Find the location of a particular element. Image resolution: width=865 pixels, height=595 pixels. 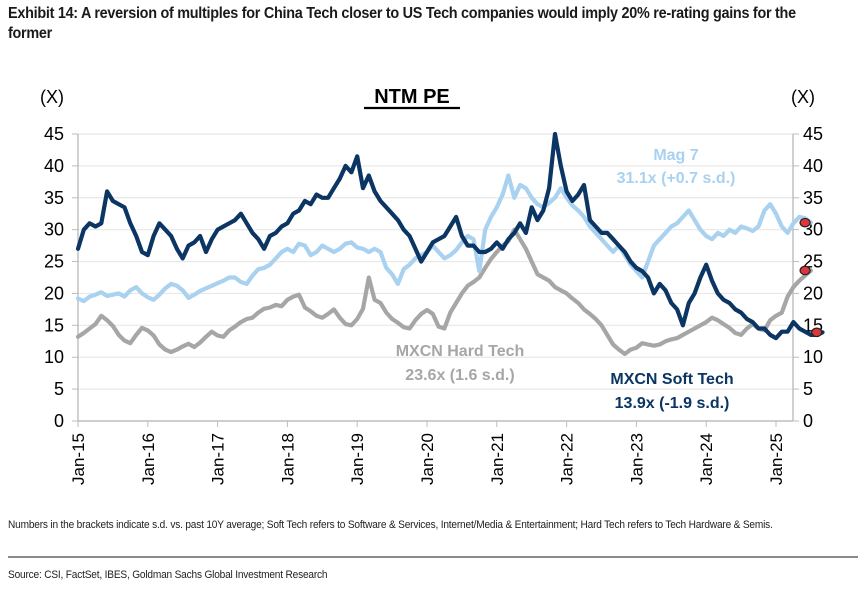

y-tick-label-left: 20 is located at coordinates (54, 293).